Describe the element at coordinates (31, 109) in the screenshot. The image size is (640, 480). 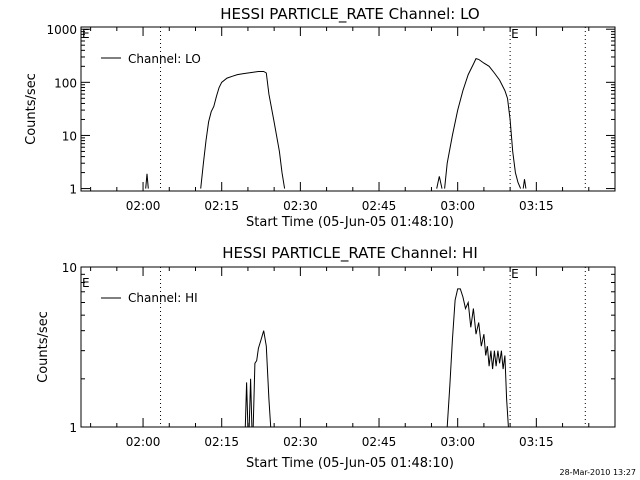
I see `lo-panel-y-axis-label: Counts/sec` at that location.